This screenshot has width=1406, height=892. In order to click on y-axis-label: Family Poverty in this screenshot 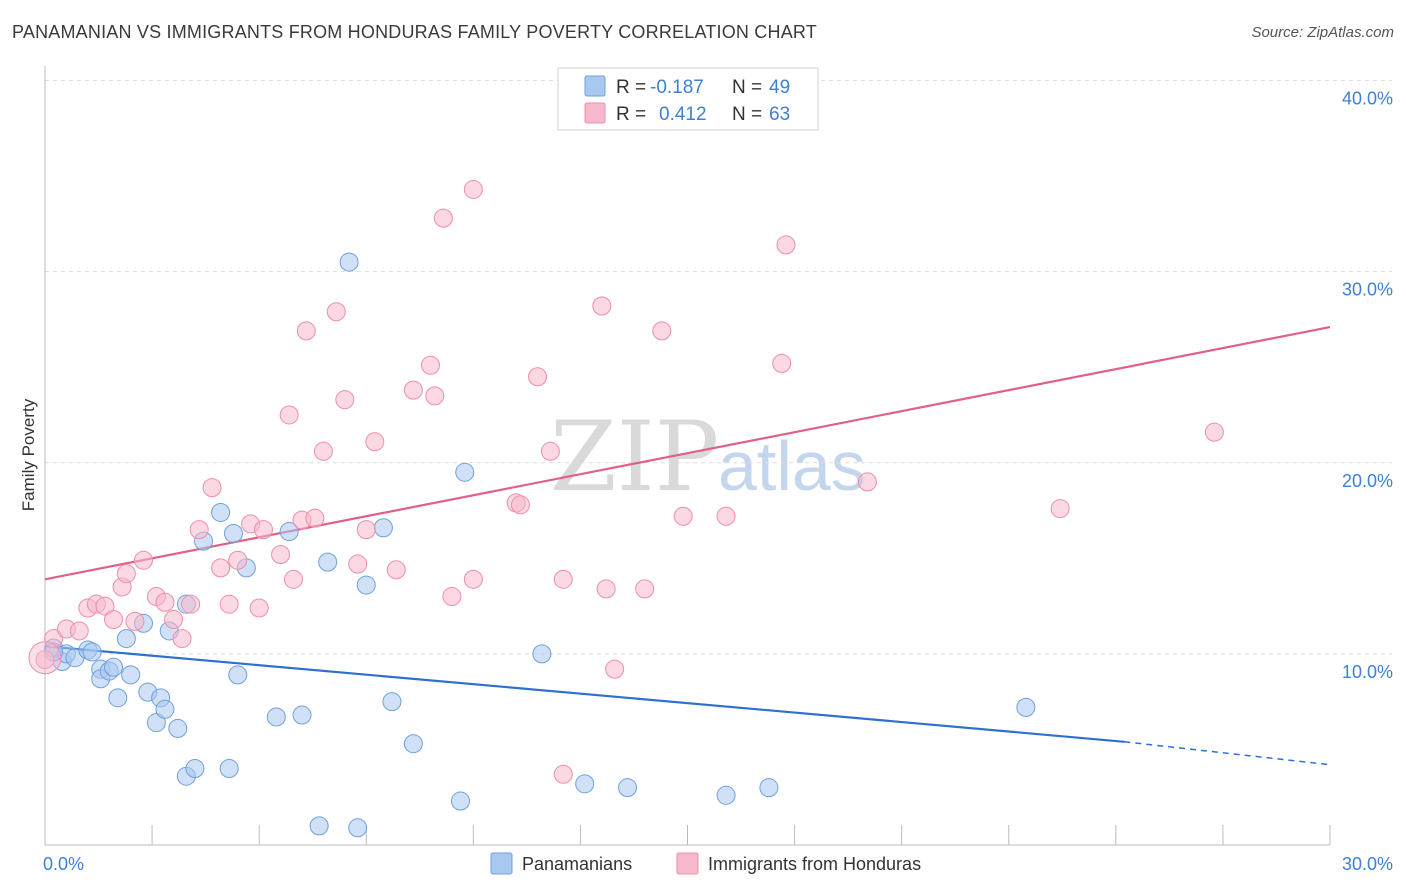, I will do `click(28, 454)`.